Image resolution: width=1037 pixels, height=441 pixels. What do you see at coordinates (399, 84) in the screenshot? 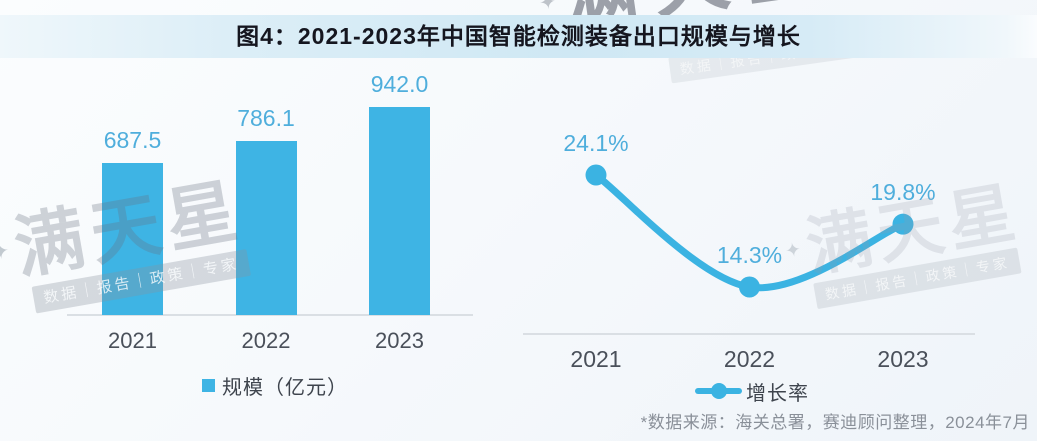
I see `bar-value-label: 942.0` at bounding box center [399, 84].